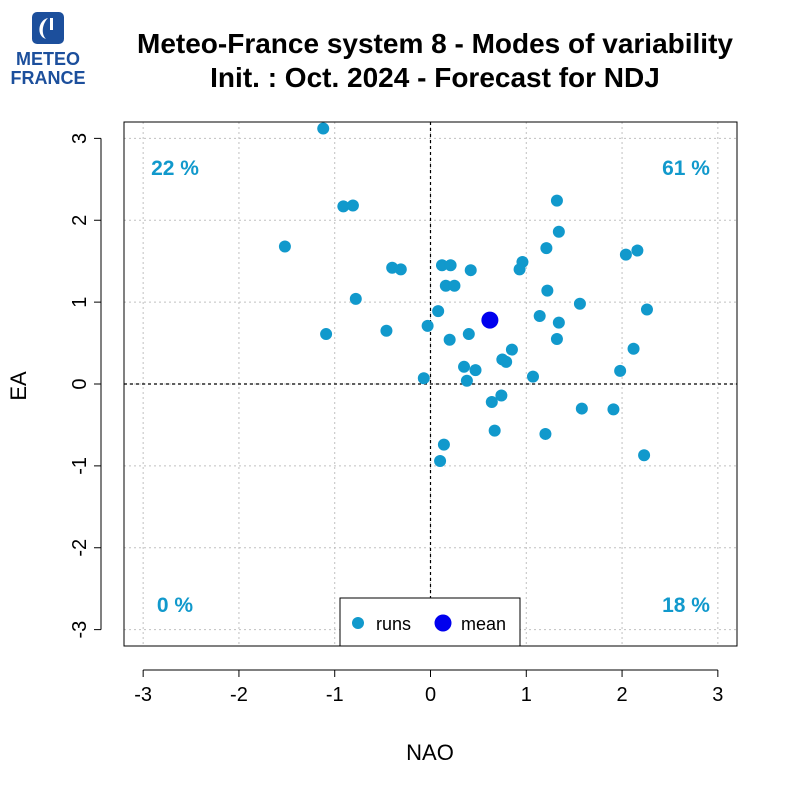 The height and width of the screenshot is (800, 800). I want to click on quadrant-label-top-right: 61 %, so click(686, 168).